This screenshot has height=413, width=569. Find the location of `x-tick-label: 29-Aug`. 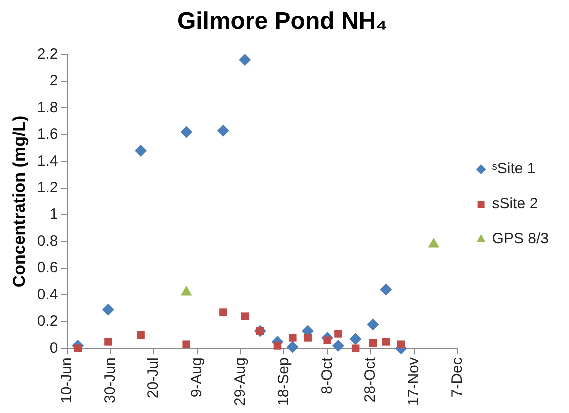

x-tick-label: 29-Aug is located at coordinates (240, 382).